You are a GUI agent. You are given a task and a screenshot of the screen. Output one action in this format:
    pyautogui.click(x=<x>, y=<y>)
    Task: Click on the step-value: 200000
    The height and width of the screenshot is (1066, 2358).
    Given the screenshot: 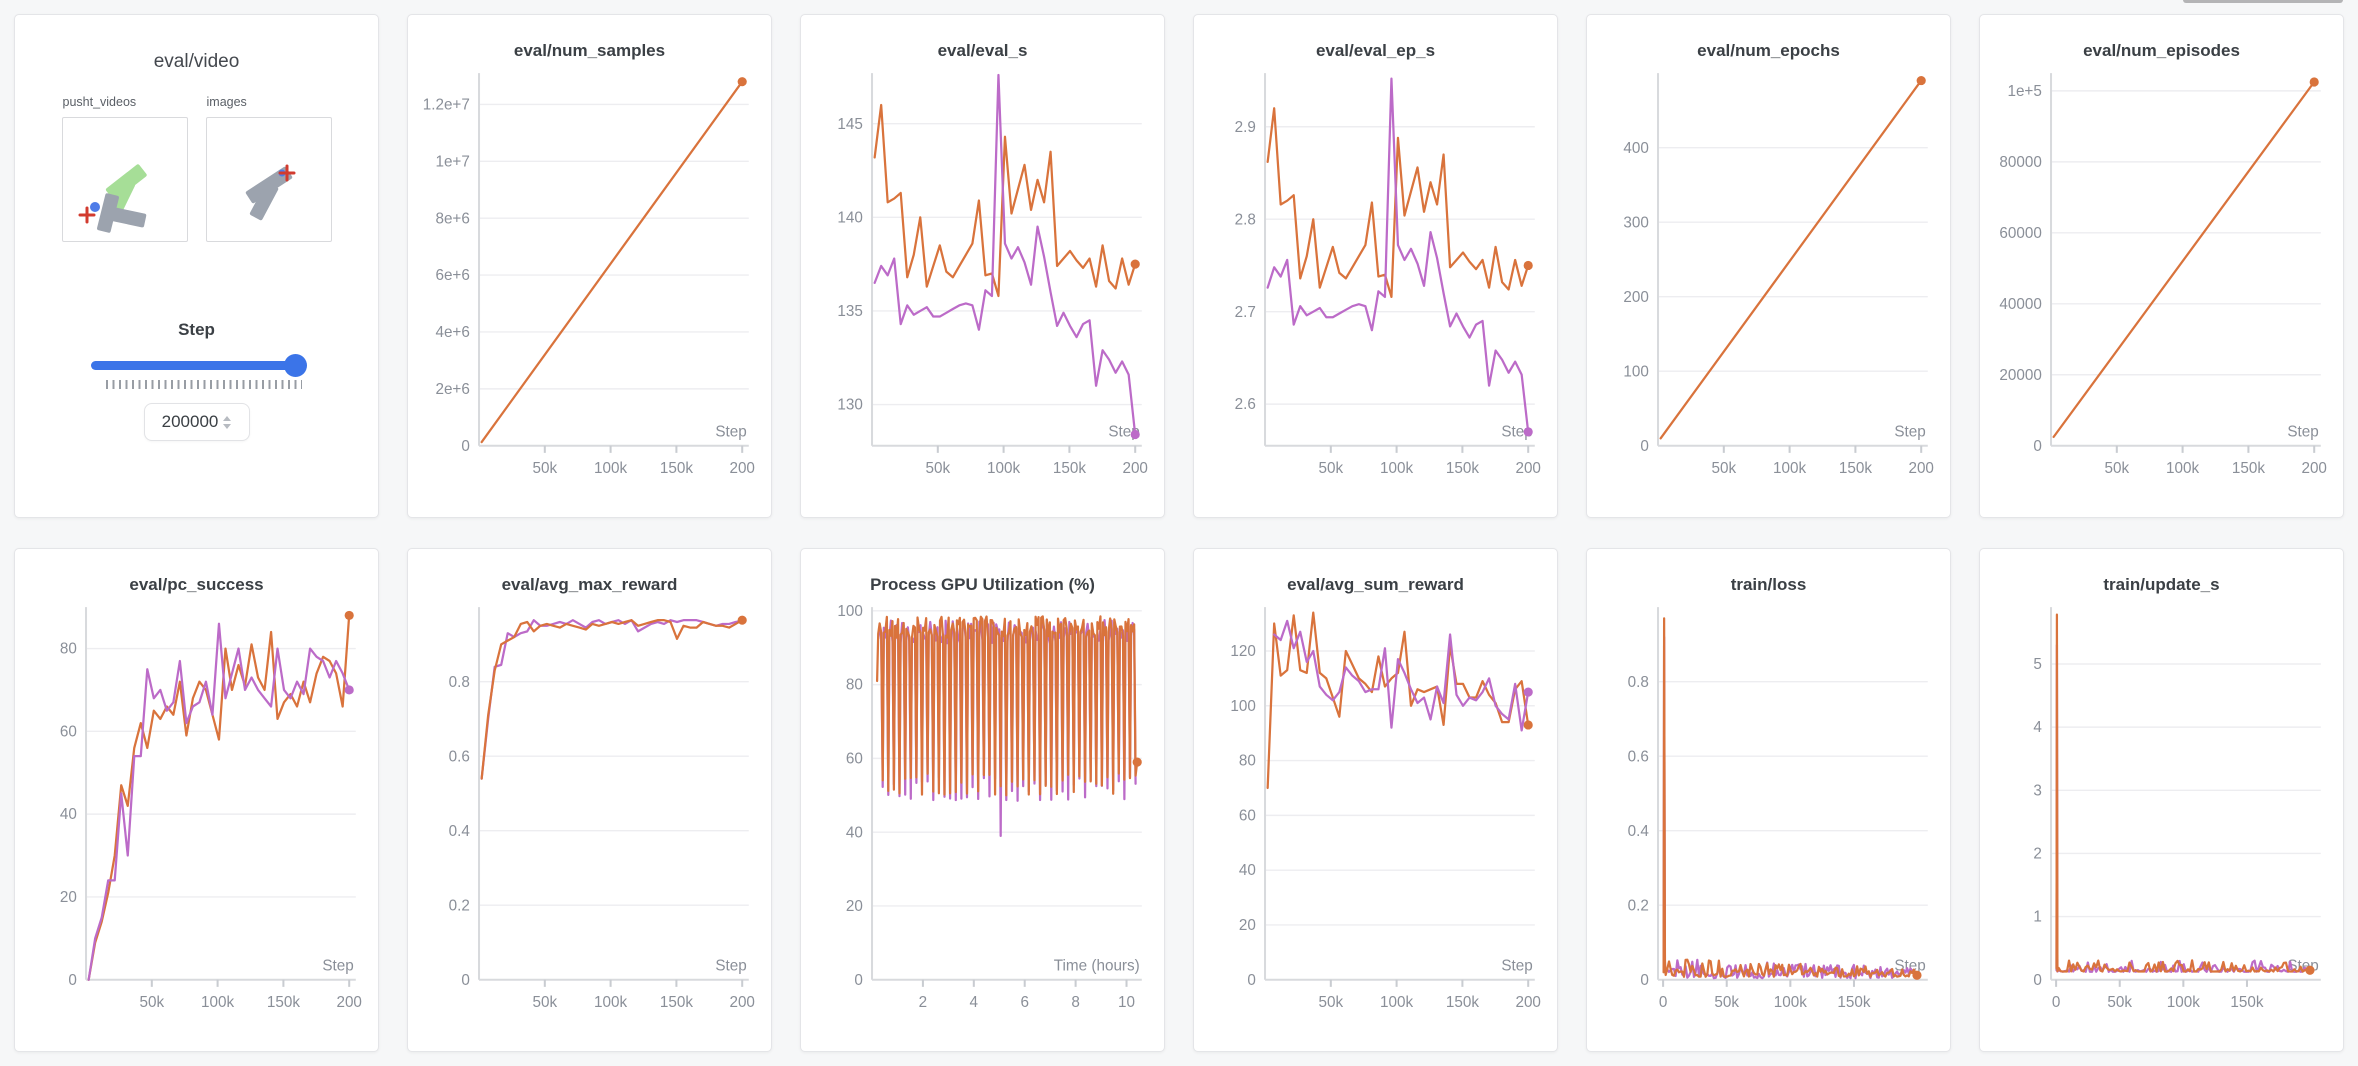 What is the action you would take?
    pyautogui.click(x=190, y=421)
    